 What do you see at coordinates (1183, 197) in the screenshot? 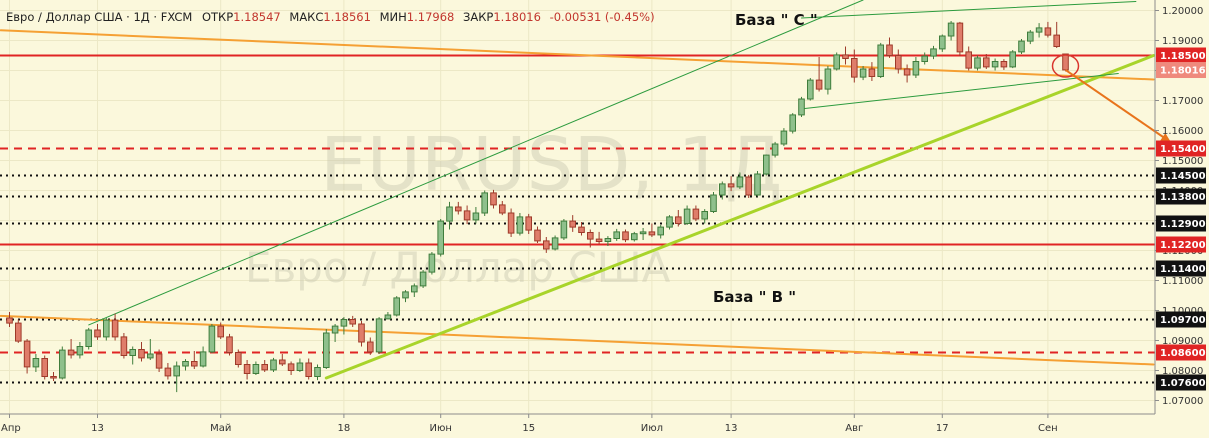
I see `level-price-label: 1.13800` at bounding box center [1183, 197].